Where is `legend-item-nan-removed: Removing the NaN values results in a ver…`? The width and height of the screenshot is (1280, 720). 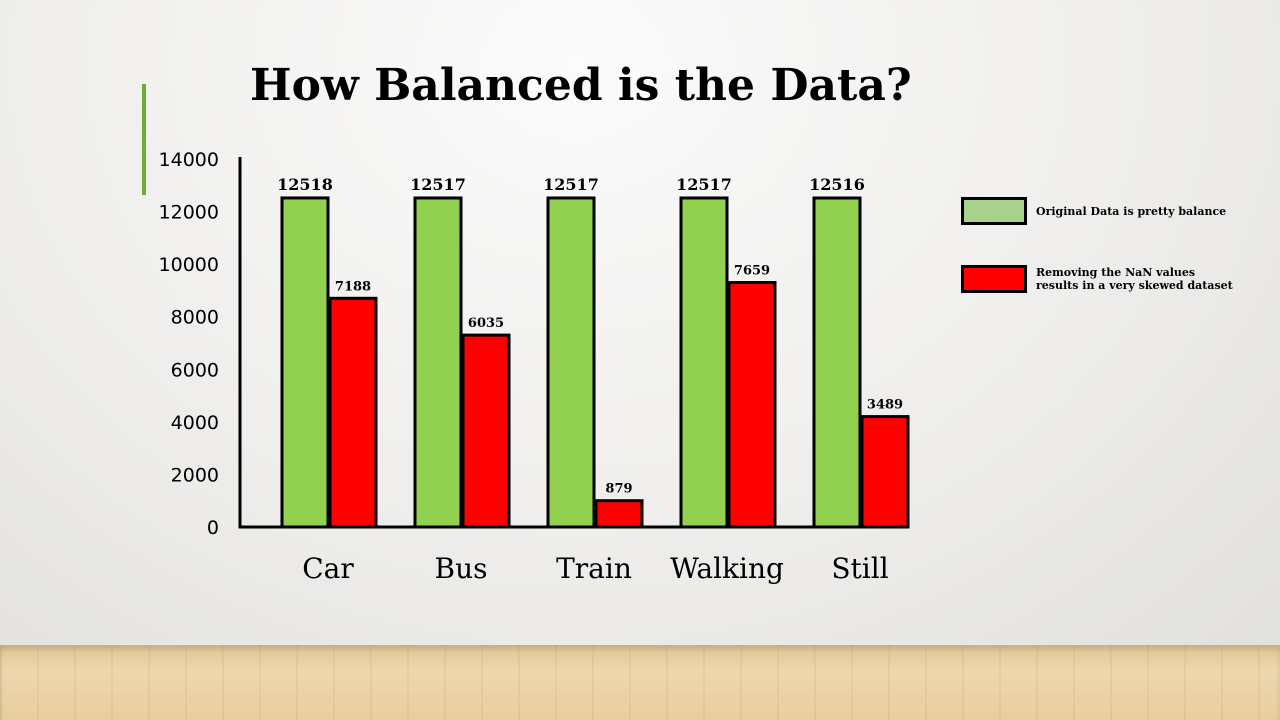 legend-item-nan-removed: Removing the NaN values results in a ver… is located at coordinates (1098, 279).